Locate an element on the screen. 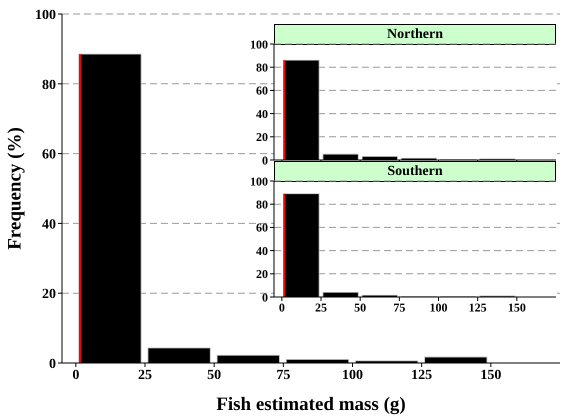  y-axis-title: Frequency (%) is located at coordinates (15, 188).